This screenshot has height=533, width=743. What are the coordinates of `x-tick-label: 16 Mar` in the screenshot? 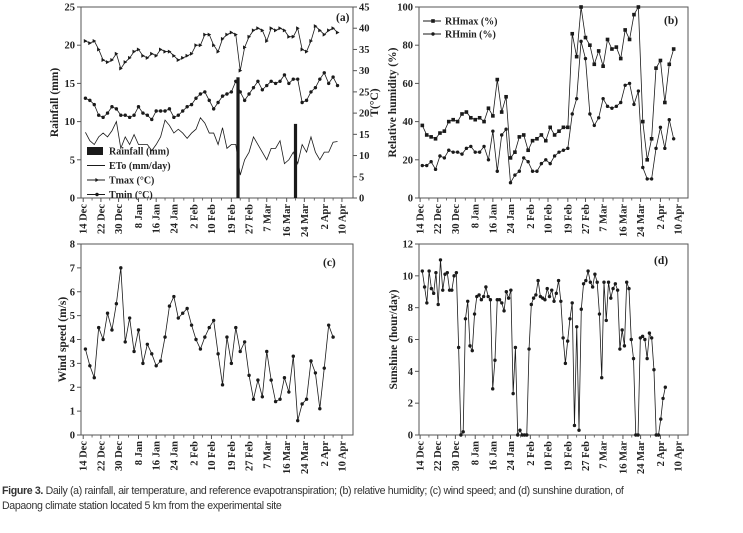 It's located at (623, 457).